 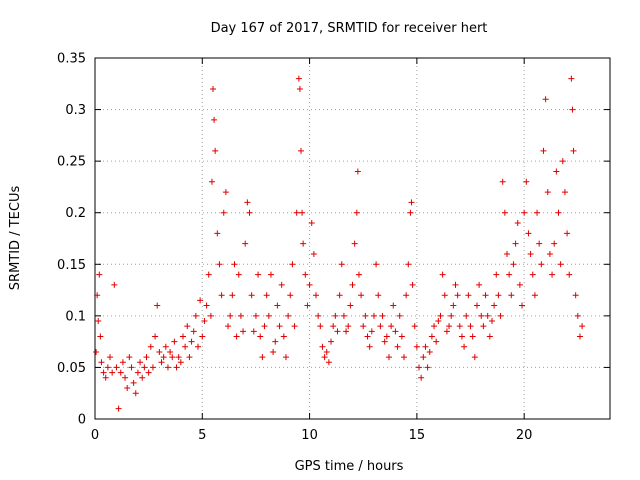 What do you see at coordinates (75, 316) in the screenshot?
I see `y-tick-label: 0.1` at bounding box center [75, 316].